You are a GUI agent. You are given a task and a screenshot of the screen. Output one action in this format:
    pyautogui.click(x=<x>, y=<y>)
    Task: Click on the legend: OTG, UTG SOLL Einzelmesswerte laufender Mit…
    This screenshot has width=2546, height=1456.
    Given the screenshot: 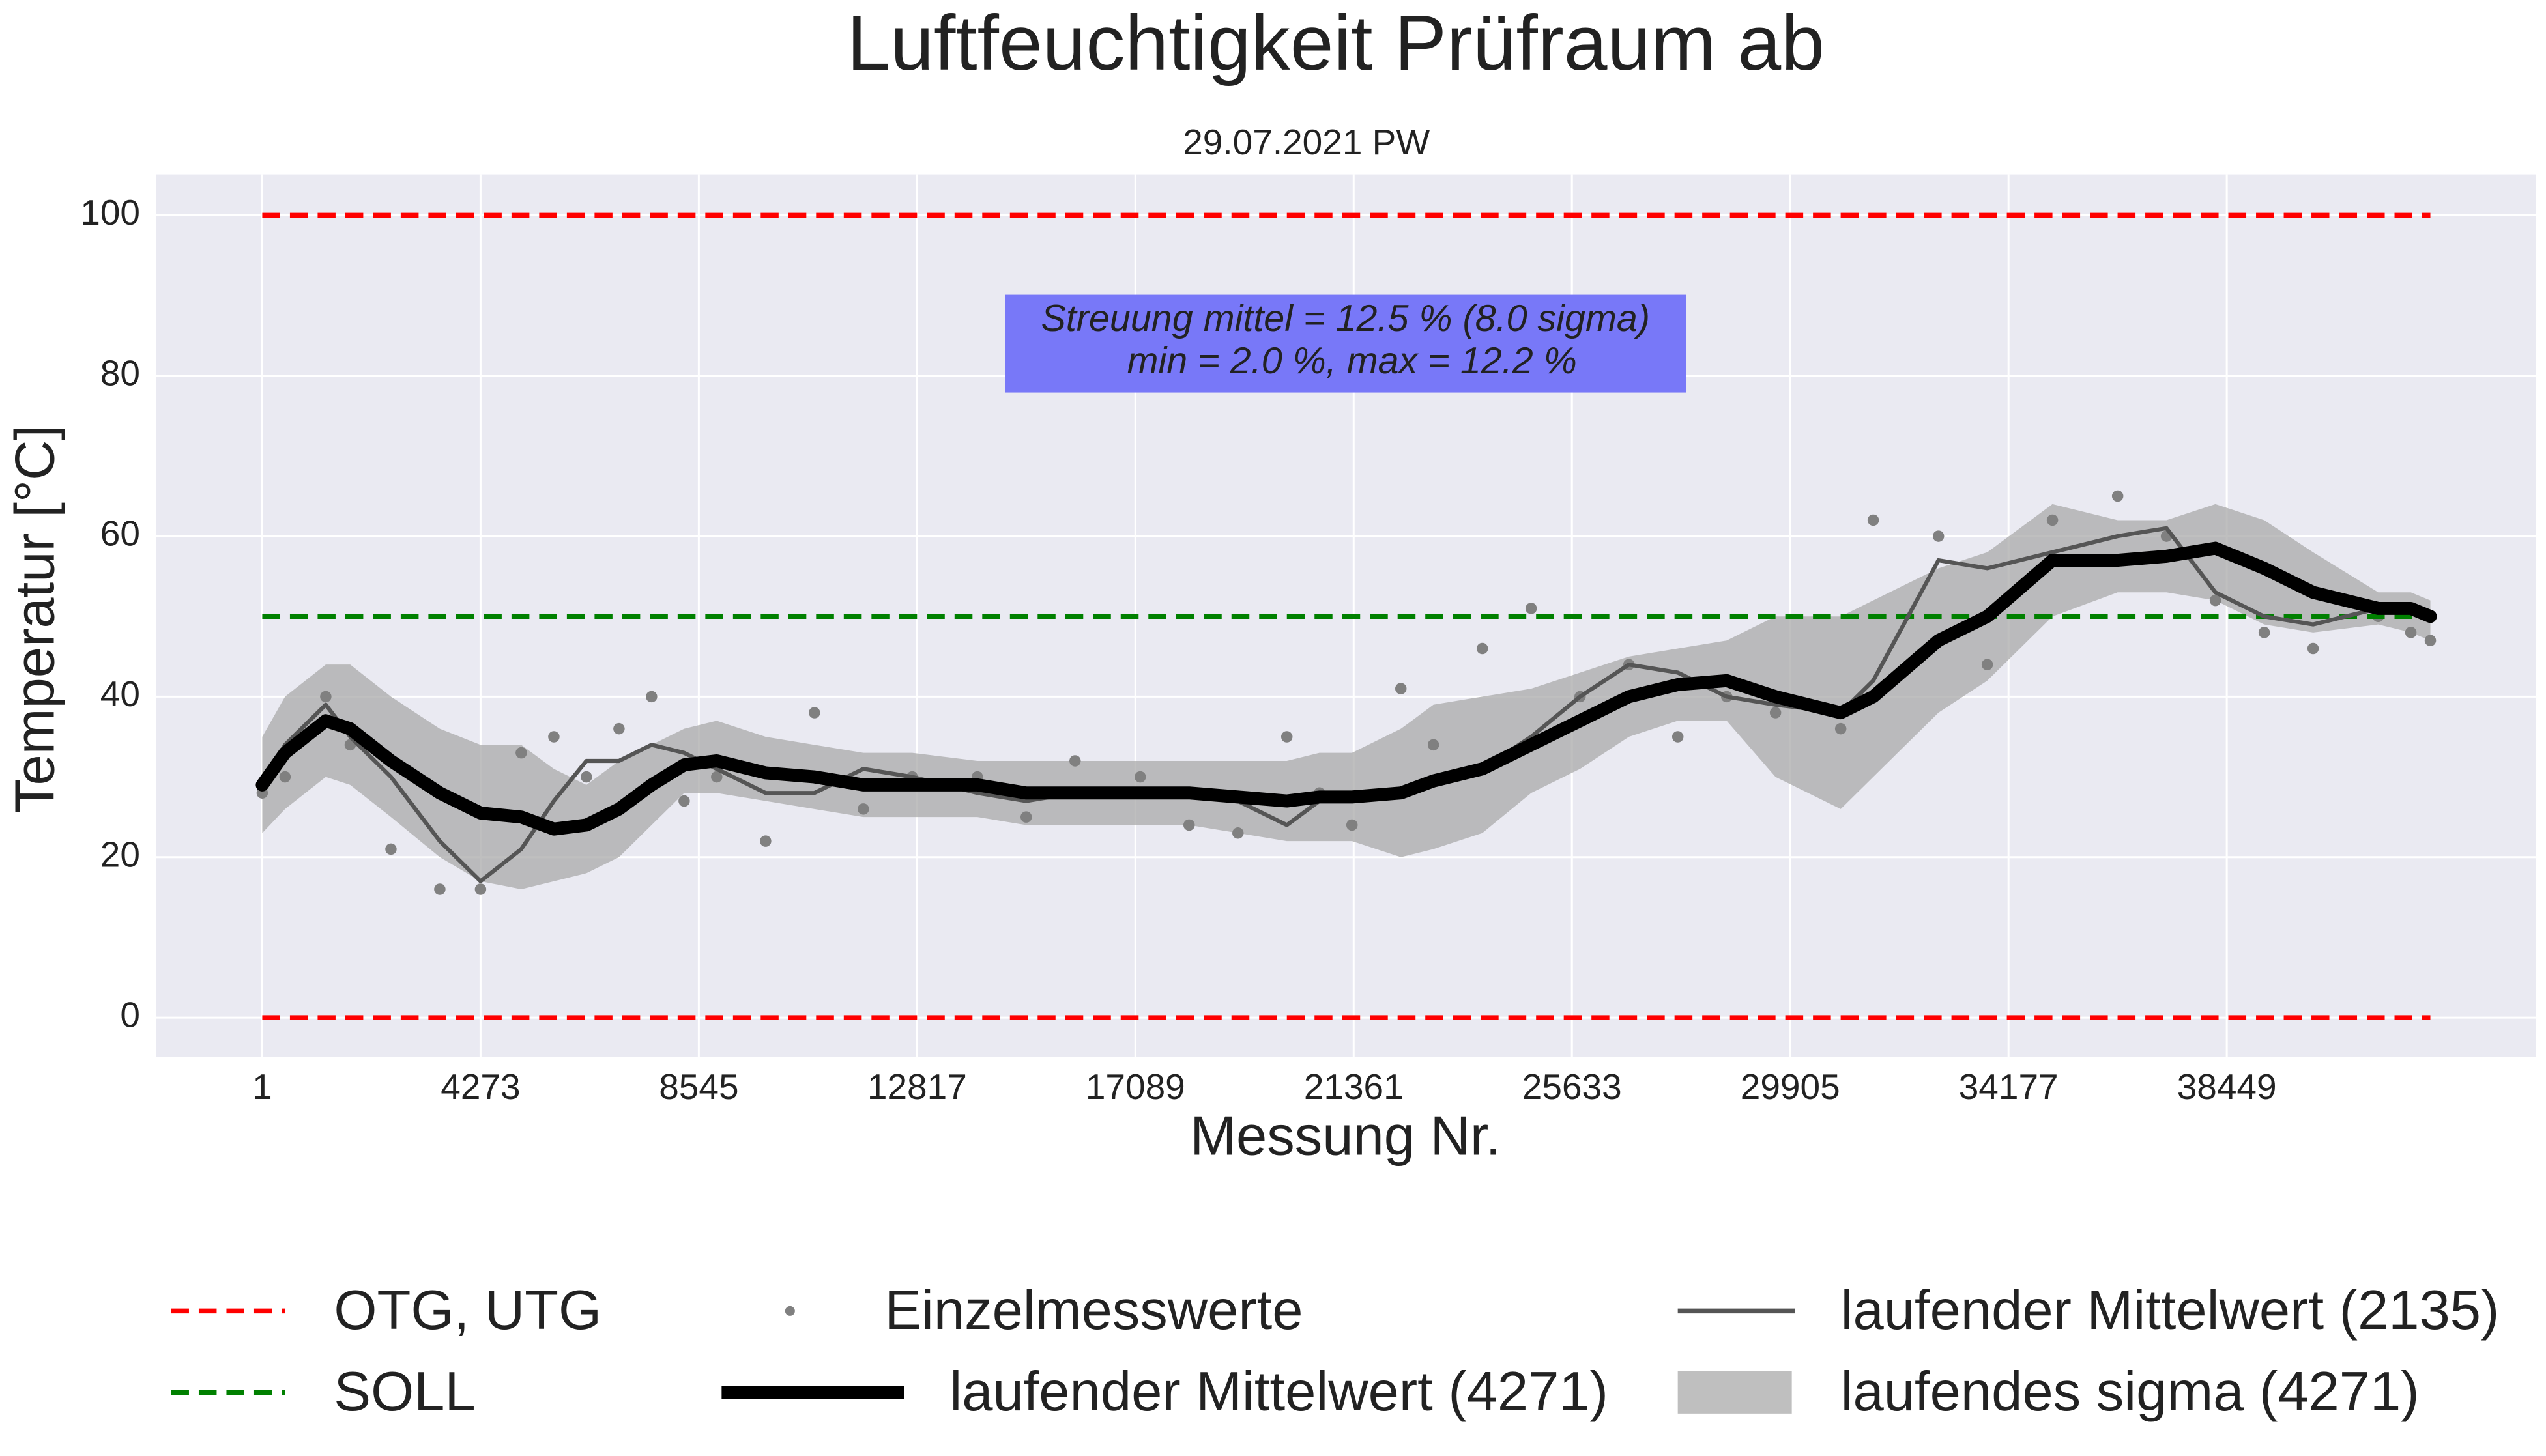 What is the action you would take?
    pyautogui.click(x=1335, y=1351)
    